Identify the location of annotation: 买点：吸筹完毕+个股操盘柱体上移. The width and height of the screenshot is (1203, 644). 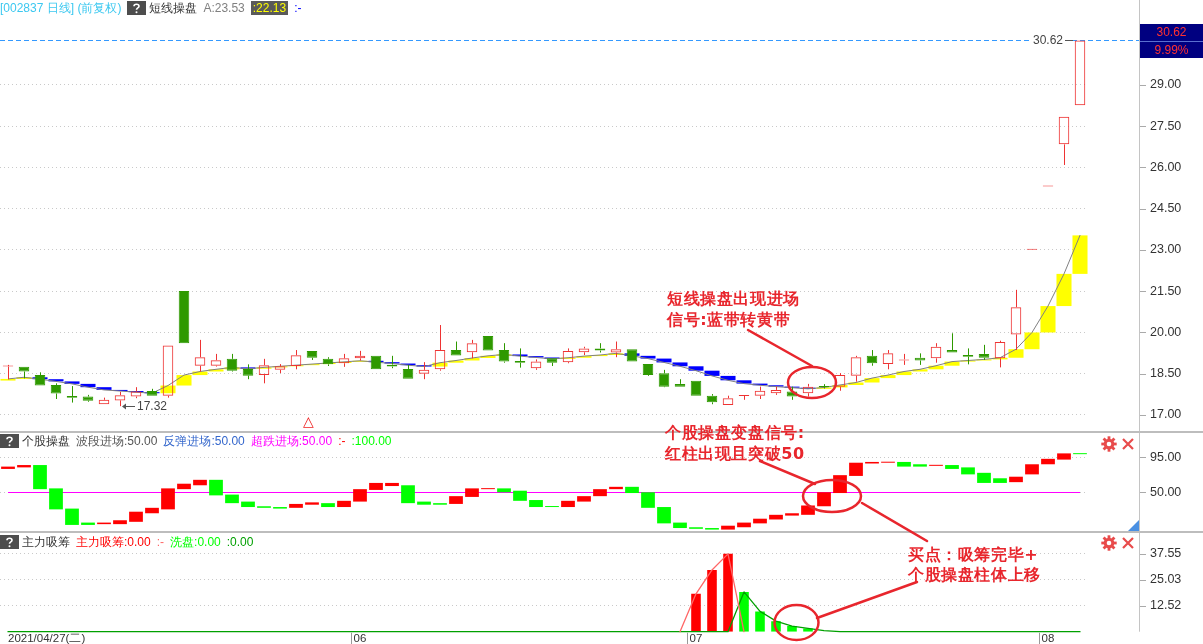
(975, 565).